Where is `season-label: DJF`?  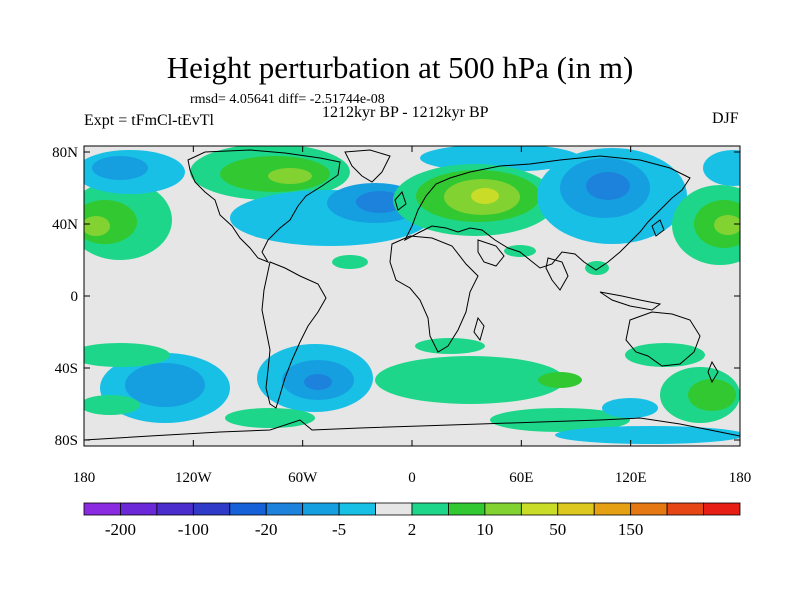 season-label: DJF is located at coordinates (725, 118).